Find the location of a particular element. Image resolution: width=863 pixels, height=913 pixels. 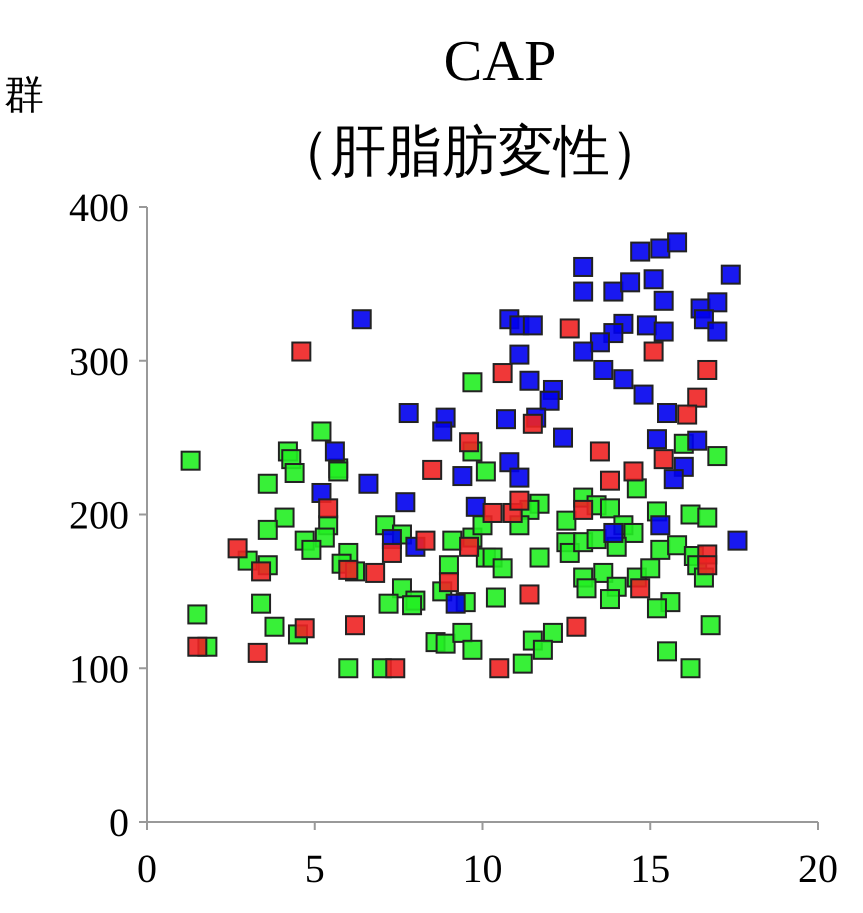

chart-title: CAP is located at coordinates (500, 60).